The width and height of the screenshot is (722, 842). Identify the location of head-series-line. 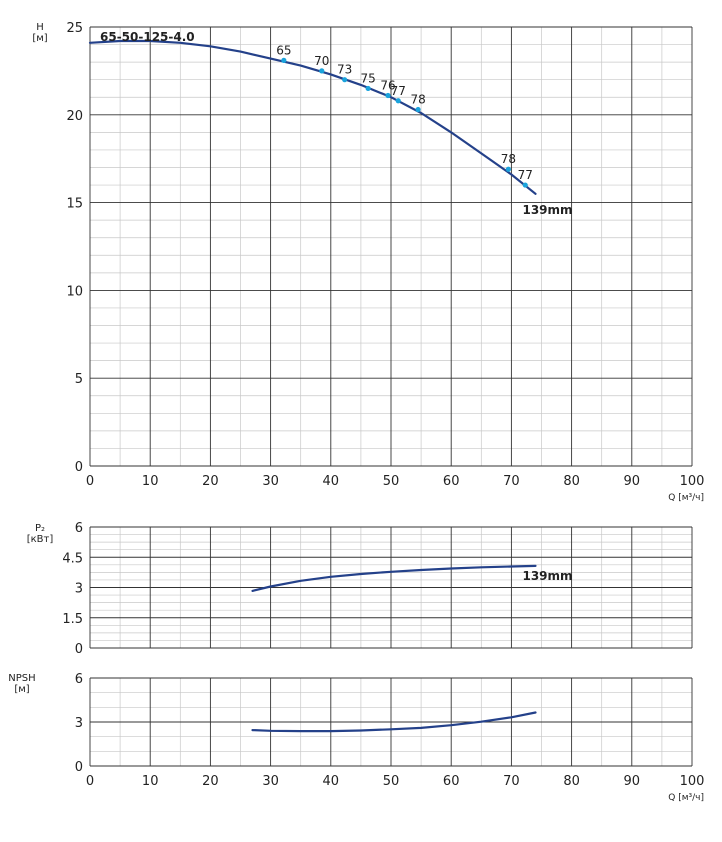
(312, 117).